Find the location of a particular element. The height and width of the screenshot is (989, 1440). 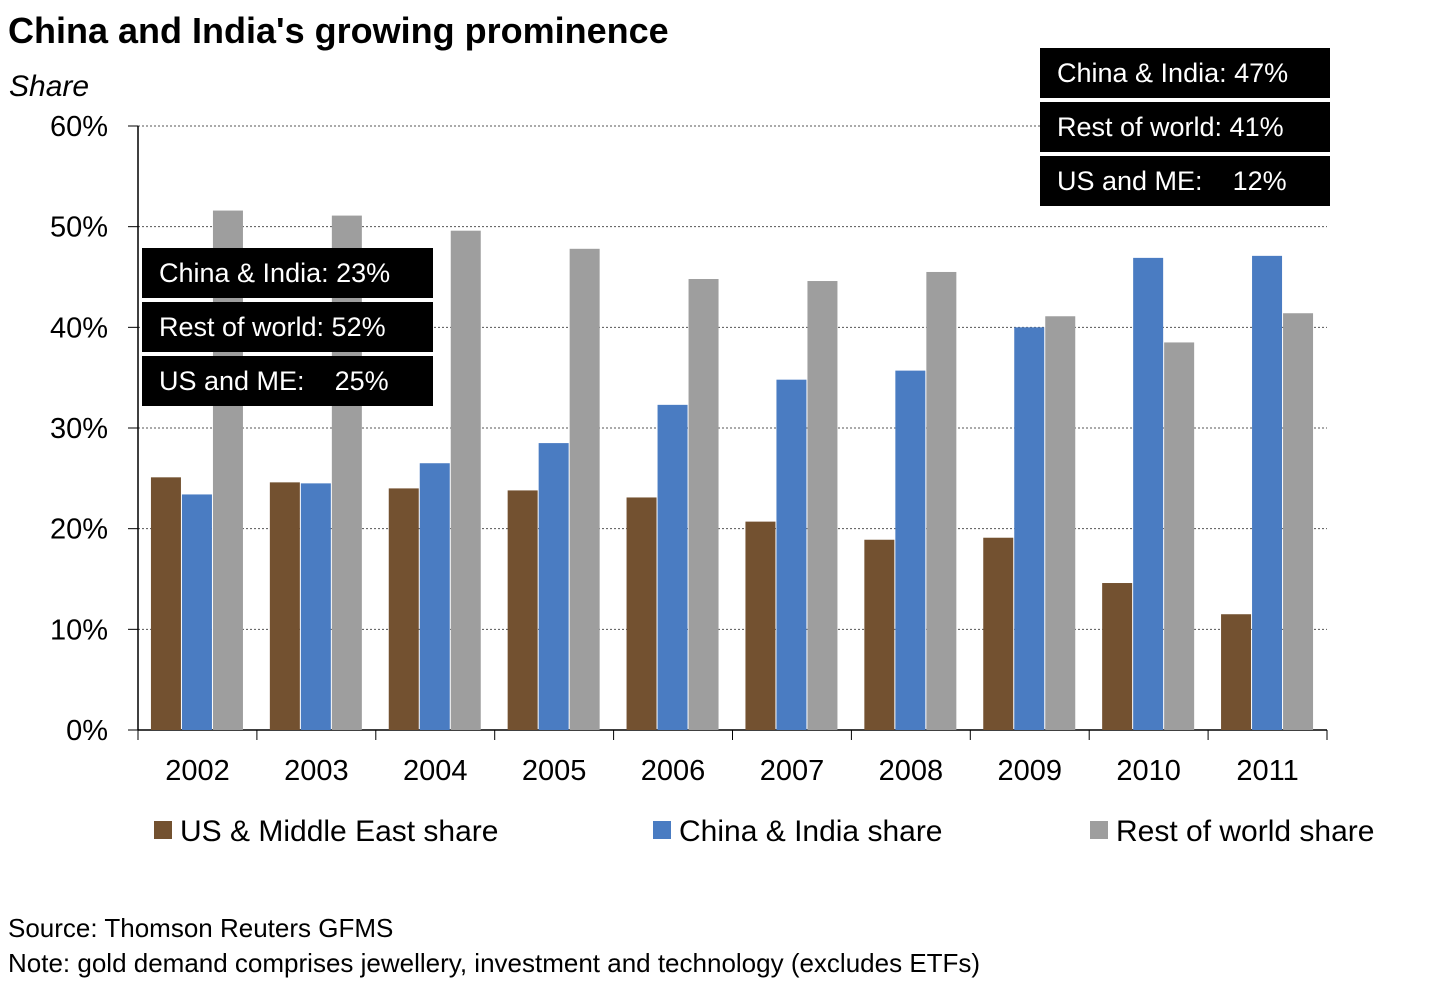

x-tick-label: 2005 is located at coordinates (554, 771).